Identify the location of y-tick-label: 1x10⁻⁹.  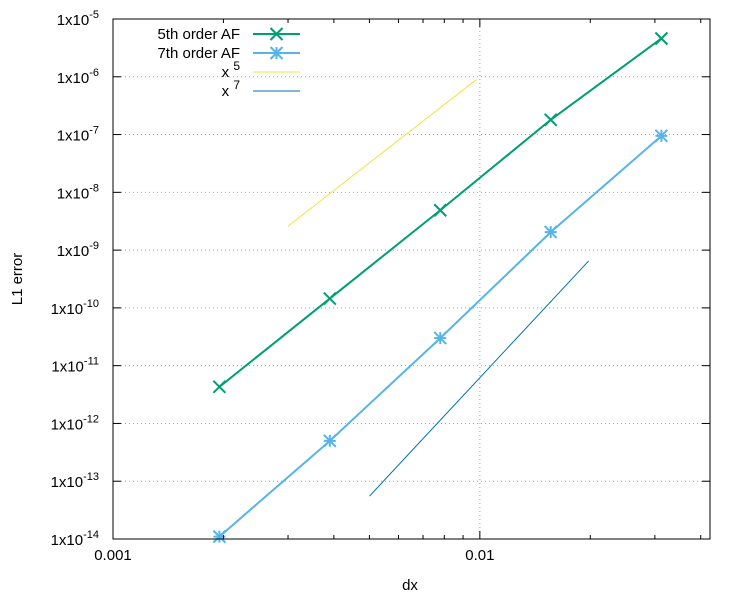
(78, 250).